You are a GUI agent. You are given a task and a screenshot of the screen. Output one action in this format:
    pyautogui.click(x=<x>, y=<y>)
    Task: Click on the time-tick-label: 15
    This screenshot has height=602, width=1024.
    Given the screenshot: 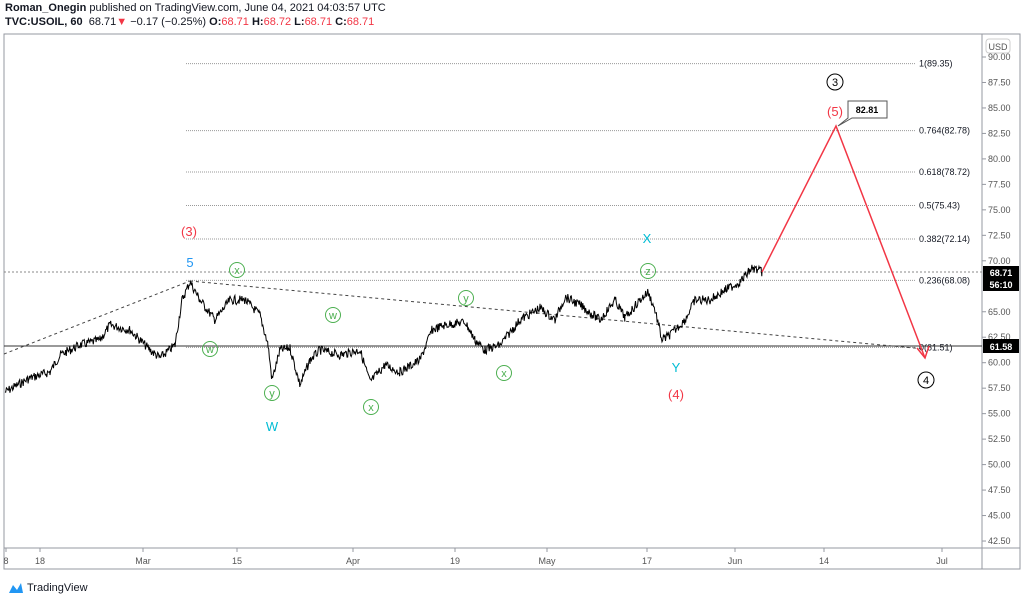 What is the action you would take?
    pyautogui.click(x=237, y=561)
    